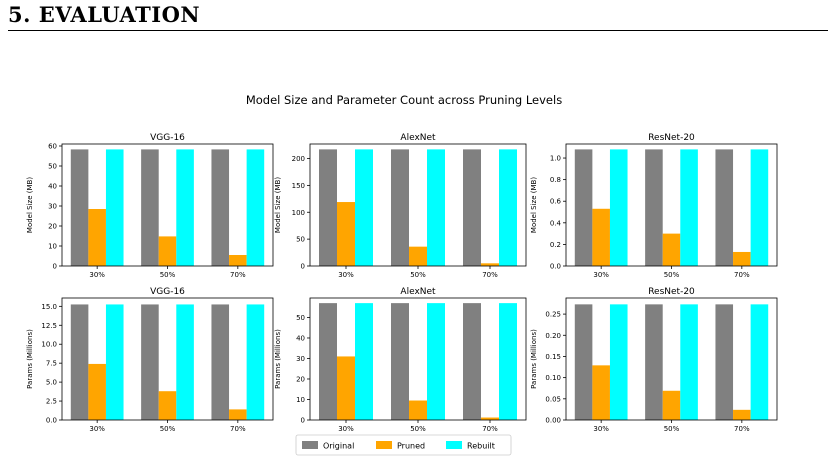 This screenshot has height=462, width=835. Describe the element at coordinates (52, 227) in the screenshot. I see `y-tick-label: 20` at that location.